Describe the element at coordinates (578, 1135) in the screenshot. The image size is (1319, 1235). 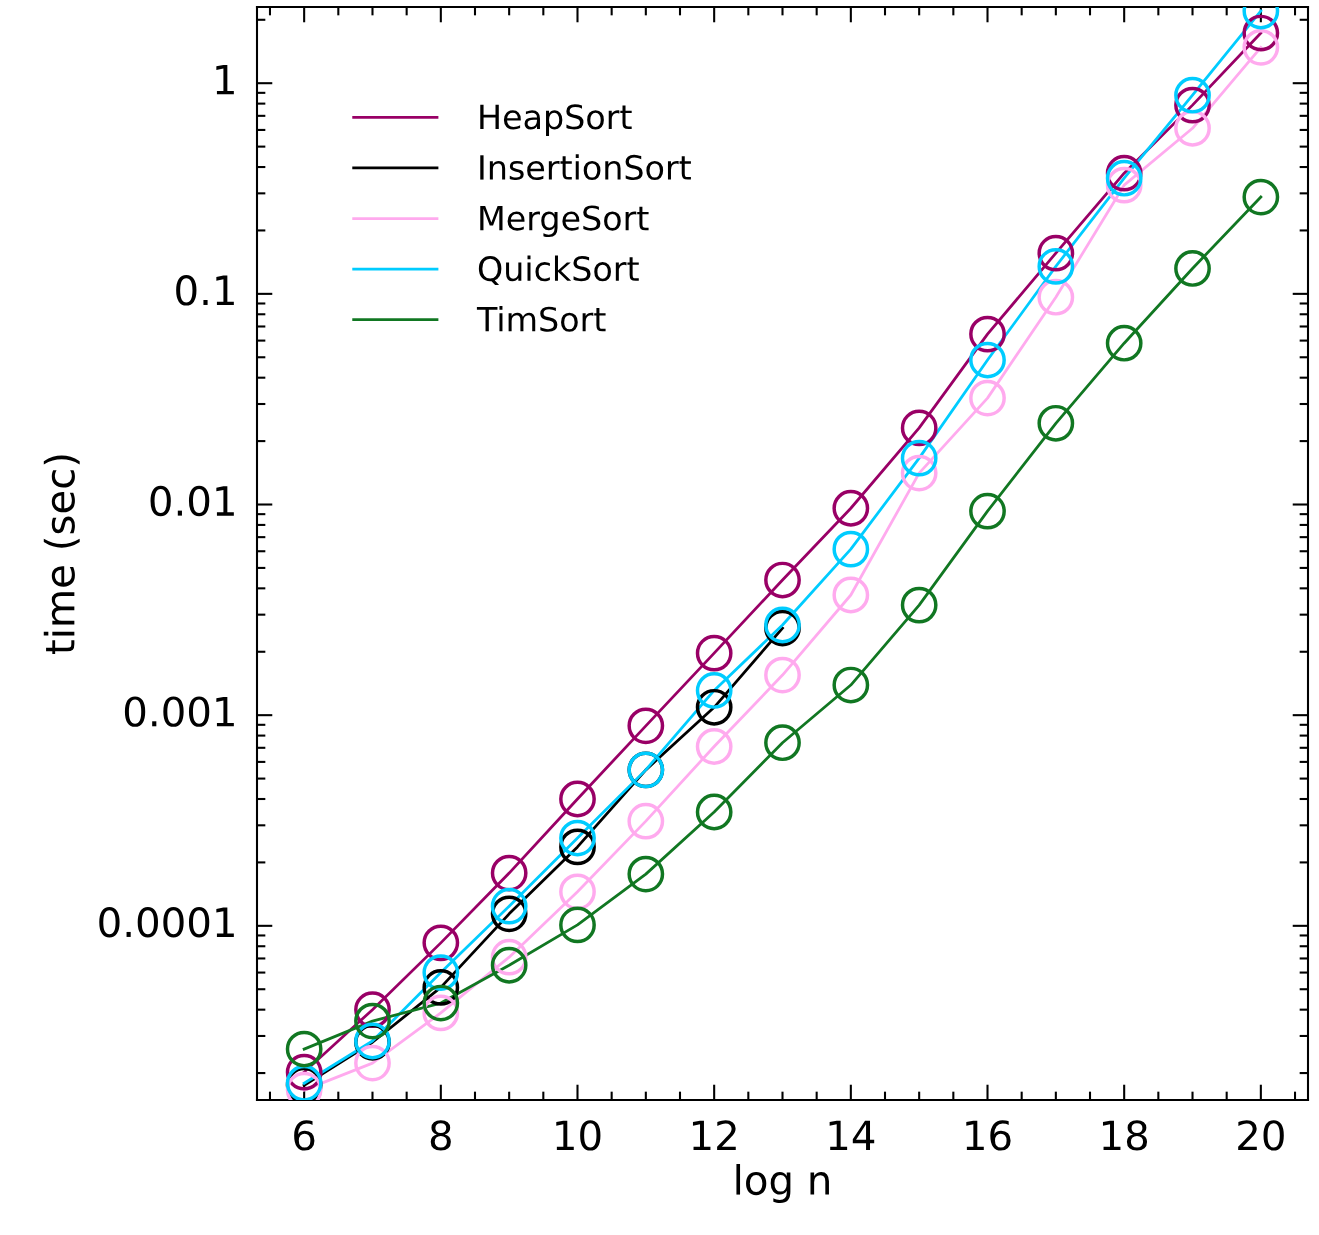
I see `x-tick-label: 10` at that location.